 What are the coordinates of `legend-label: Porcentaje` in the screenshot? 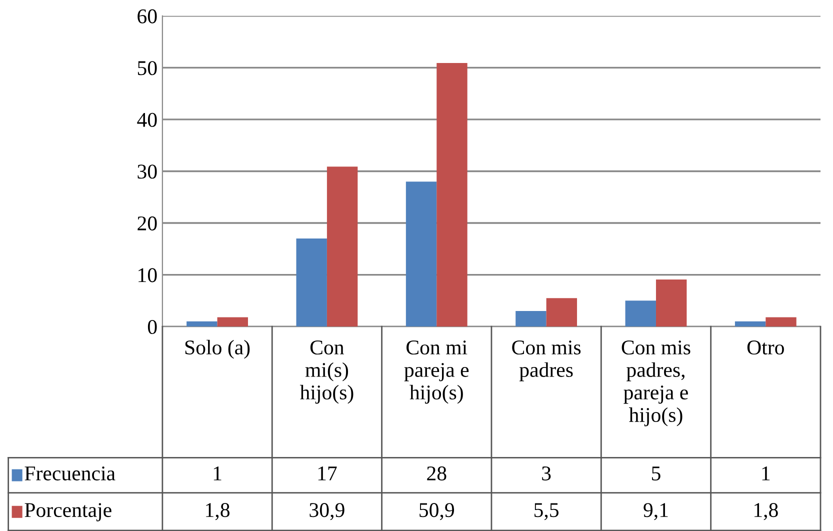 It's located at (68, 512).